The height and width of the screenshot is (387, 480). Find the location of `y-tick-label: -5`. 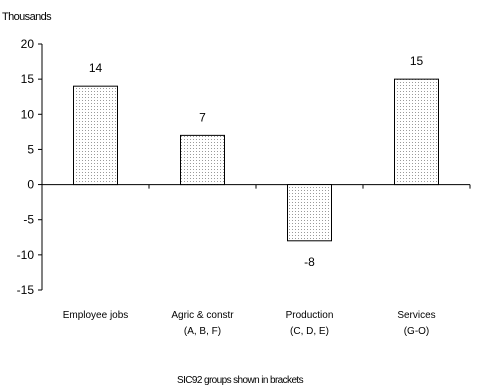

y-tick-label: -5 is located at coordinates (28, 220).